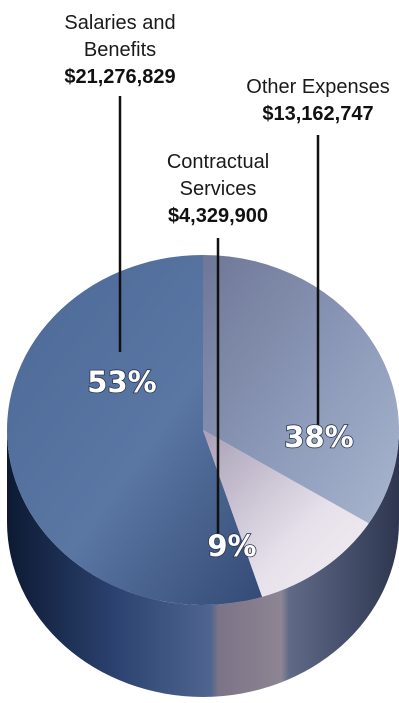  What do you see at coordinates (218, 162) in the screenshot?
I see `slice-label: Contractual` at bounding box center [218, 162].